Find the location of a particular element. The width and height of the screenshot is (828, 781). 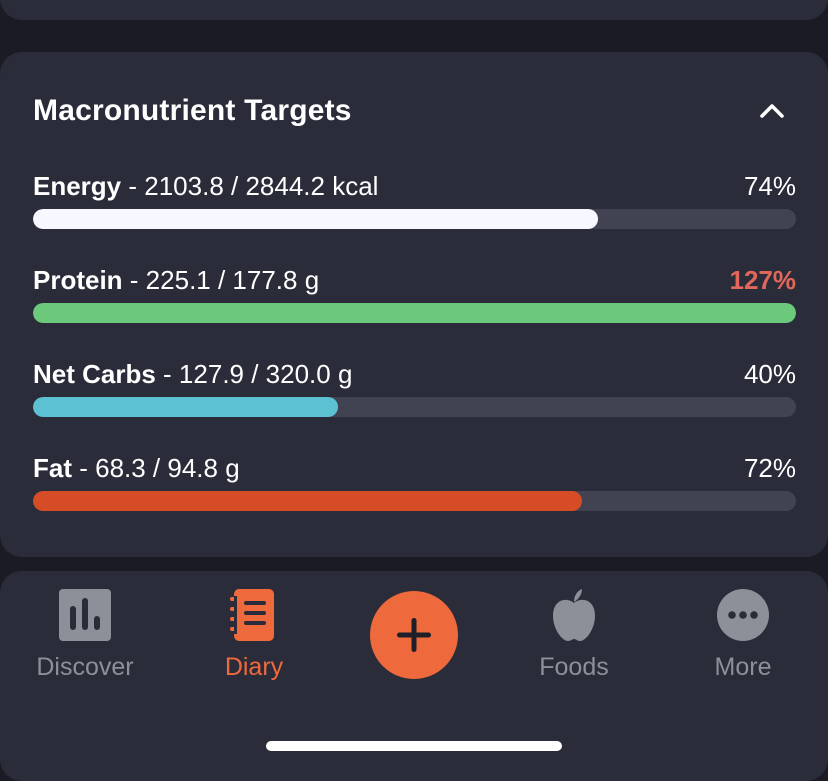

previous-card is located at coordinates (414, 10).